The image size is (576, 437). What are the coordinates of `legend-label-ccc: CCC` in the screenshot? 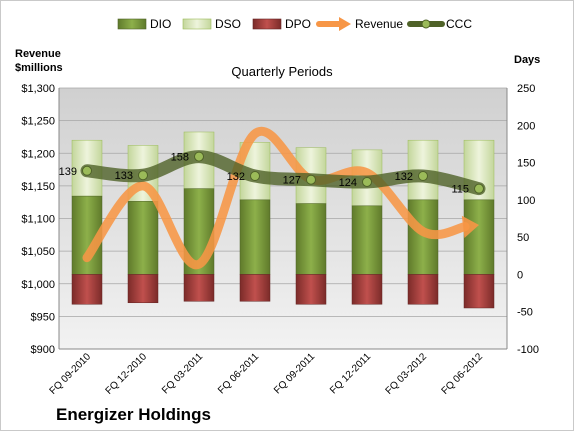 It's located at (459, 24).